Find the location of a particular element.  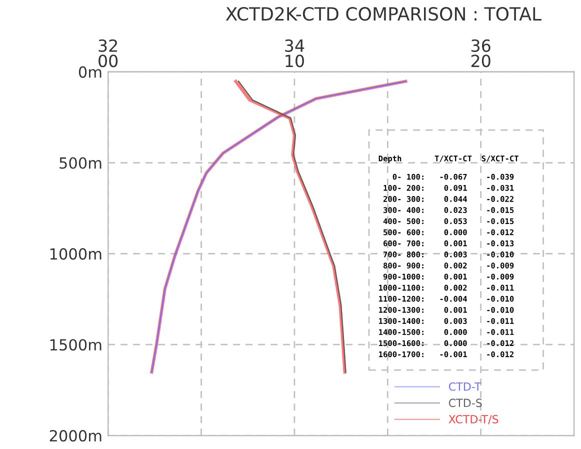

legend-label: XCTD-T/S is located at coordinates (473, 419).